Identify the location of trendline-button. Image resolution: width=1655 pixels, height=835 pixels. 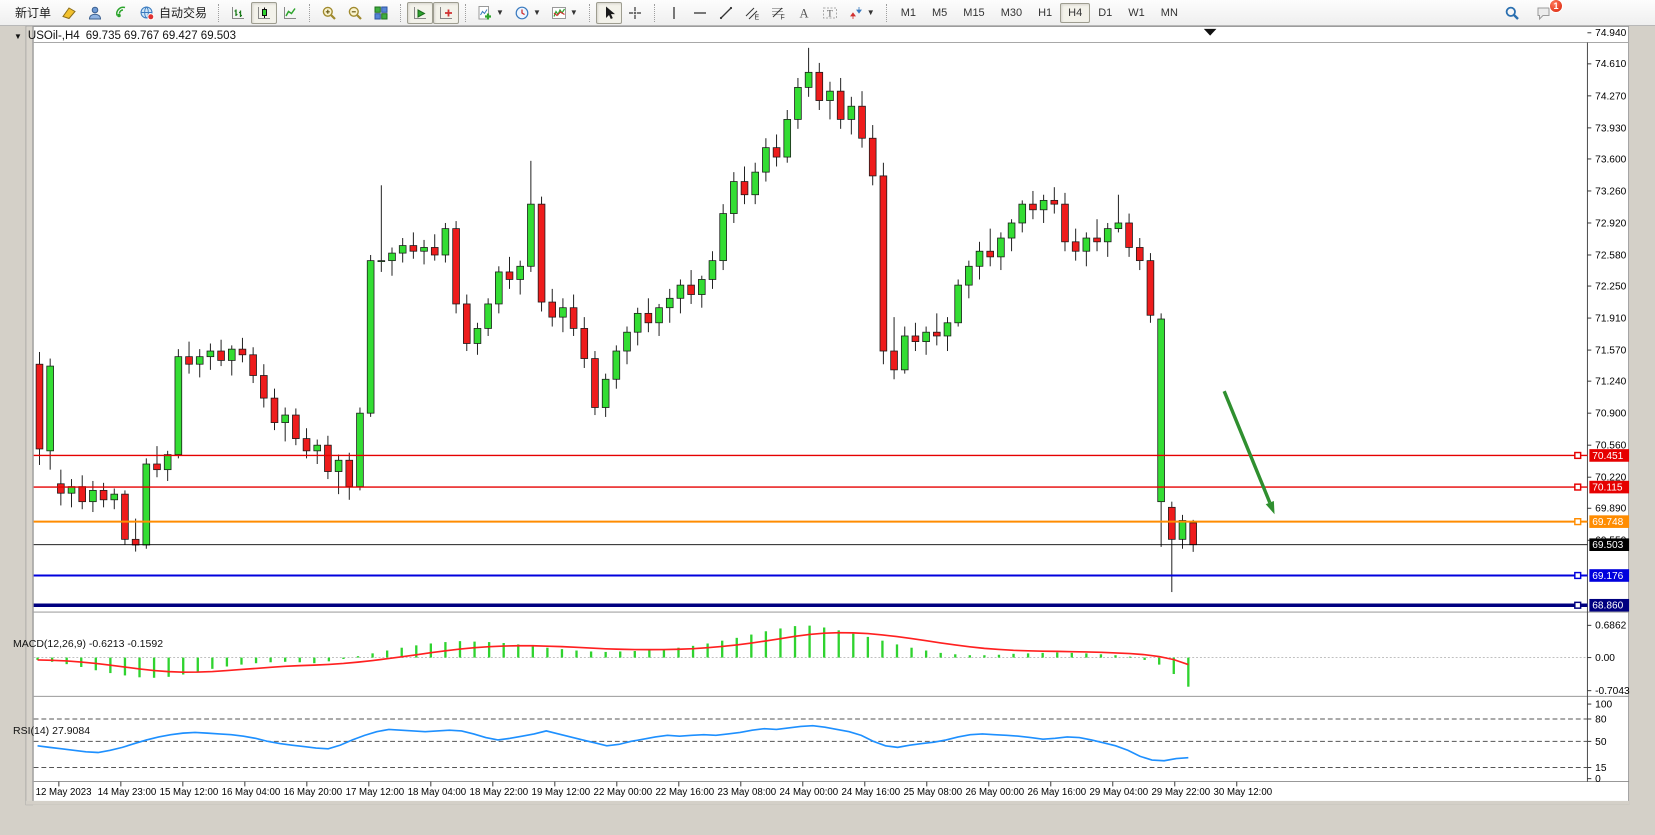
(726, 13).